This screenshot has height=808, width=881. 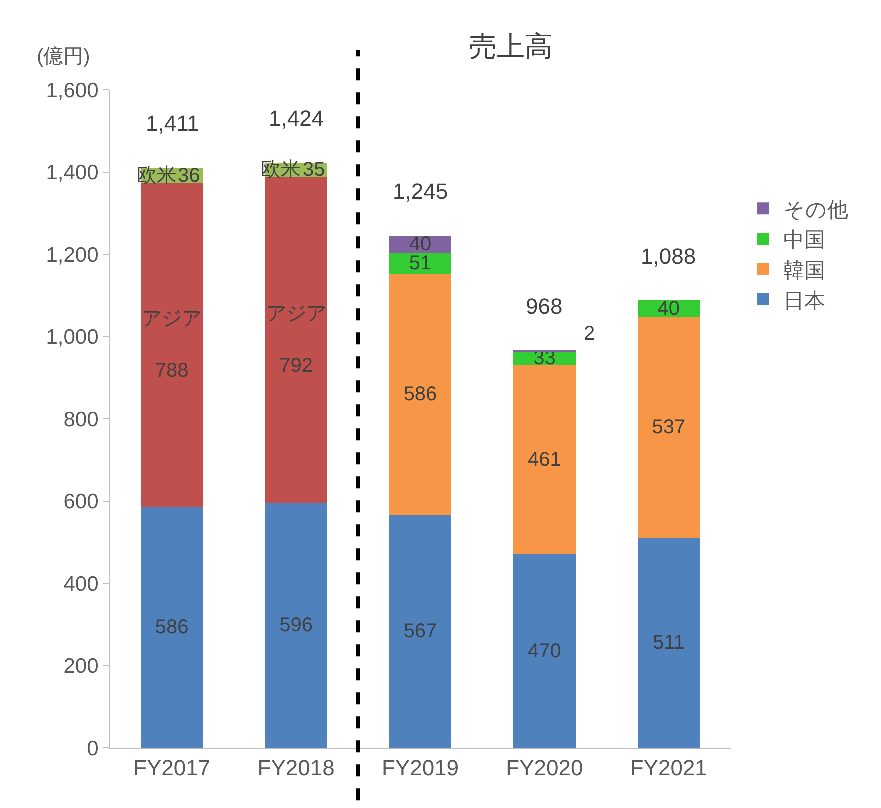 I want to click on y-tick-label: 0, so click(x=93, y=748).